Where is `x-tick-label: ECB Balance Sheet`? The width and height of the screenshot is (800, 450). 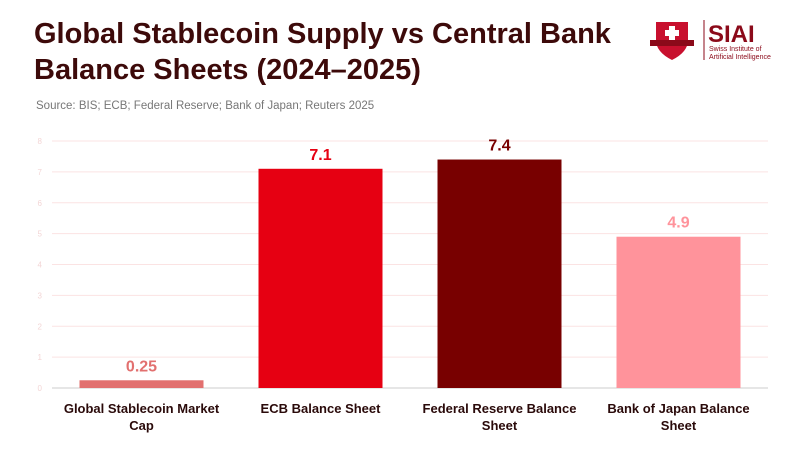 x-tick-label: ECB Balance Sheet is located at coordinates (321, 408).